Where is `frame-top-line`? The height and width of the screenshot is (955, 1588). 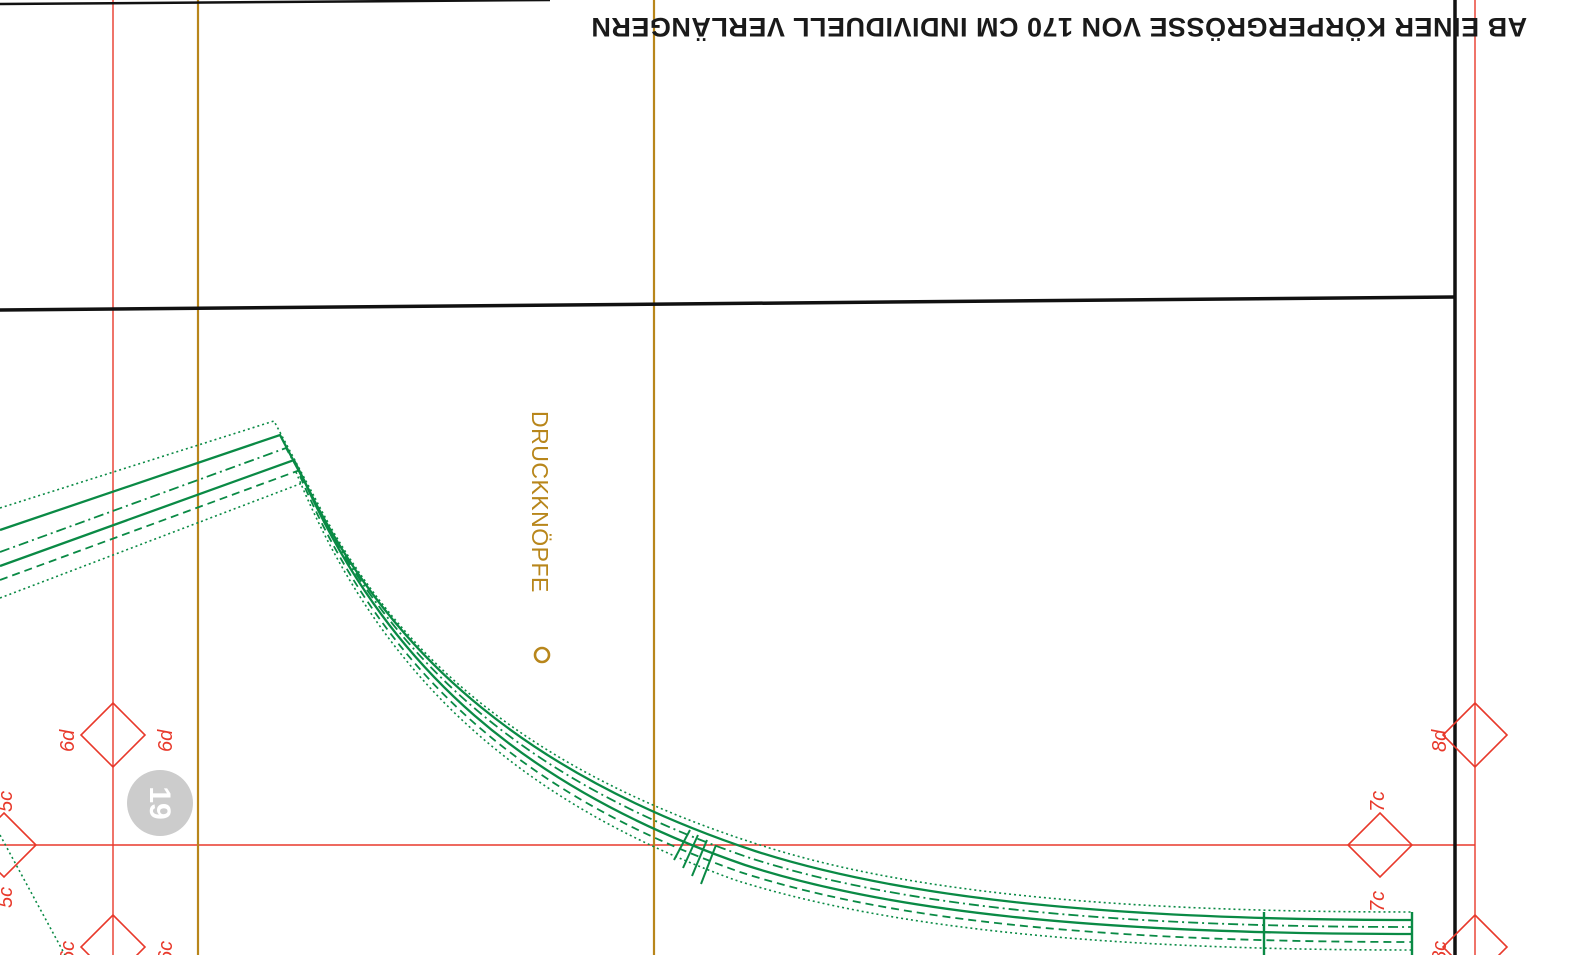 frame-top-line is located at coordinates (275, 3).